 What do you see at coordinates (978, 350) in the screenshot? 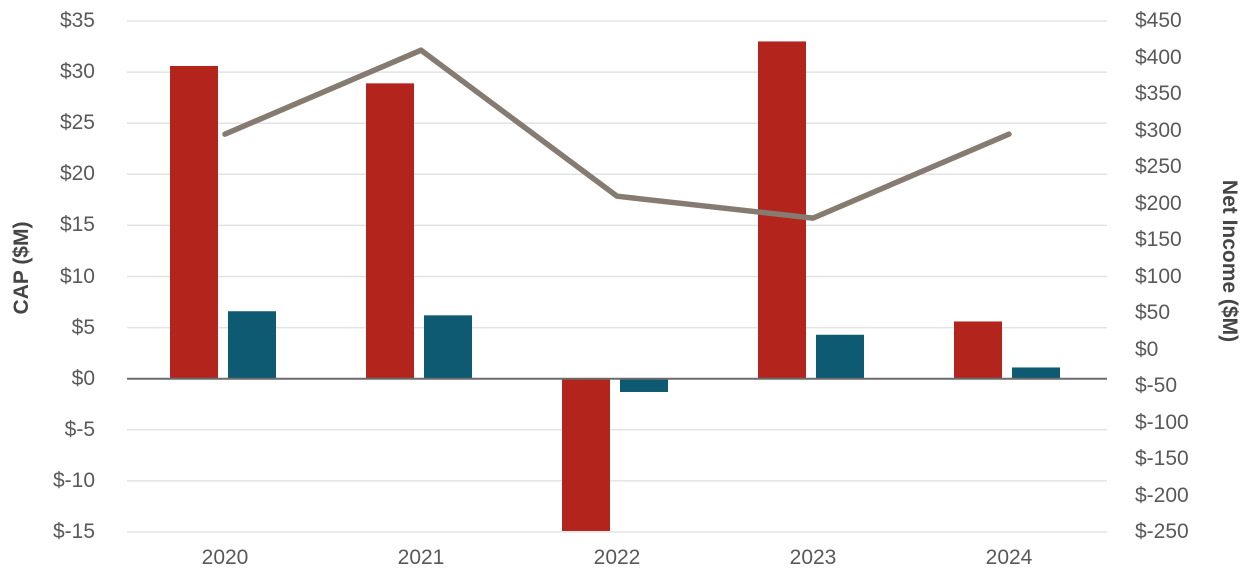
I see `bar-cap-red-bars-2024` at bounding box center [978, 350].